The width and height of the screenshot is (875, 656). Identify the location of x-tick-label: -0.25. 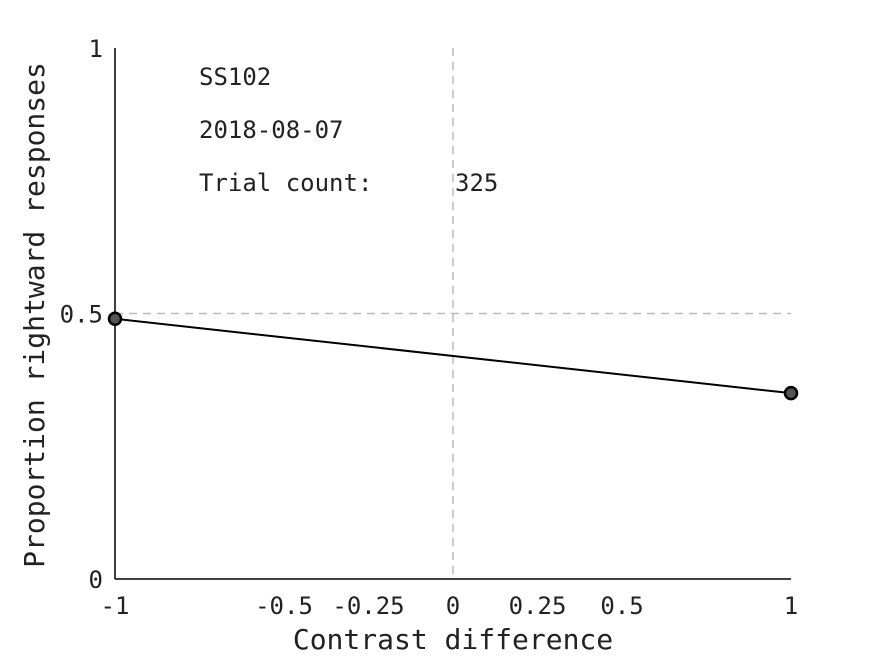
(368, 606).